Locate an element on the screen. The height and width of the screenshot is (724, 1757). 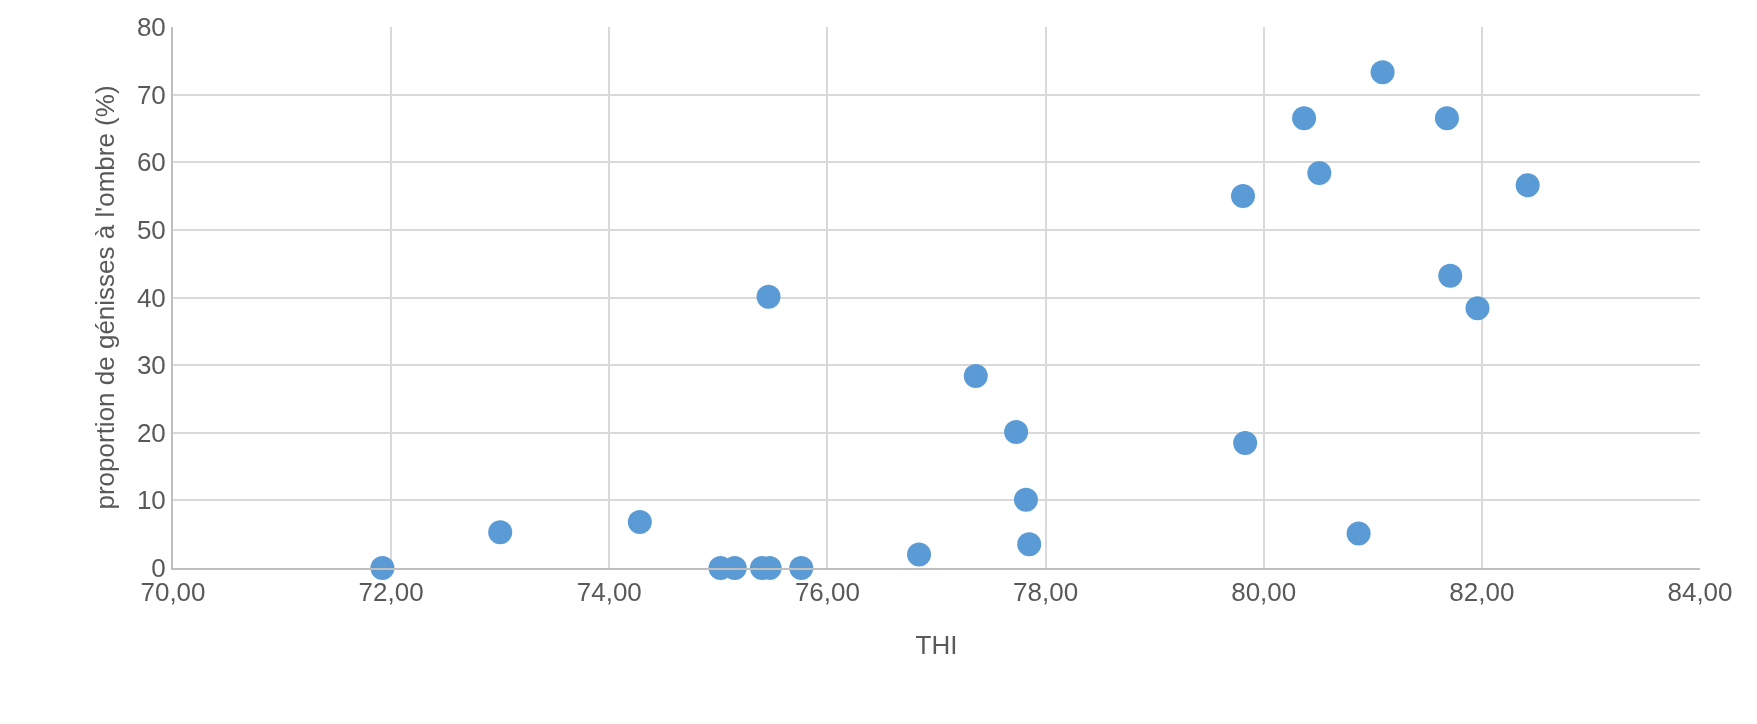
y-tick-label: 40 is located at coordinates (151, 297).